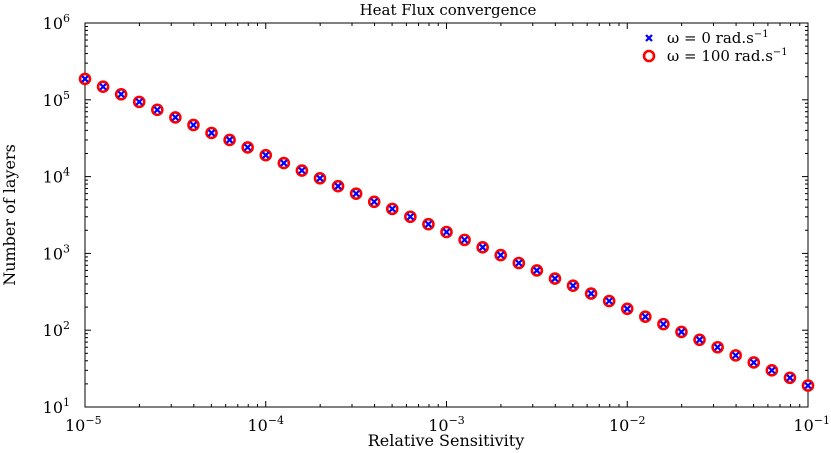  What do you see at coordinates (811, 424) in the screenshot?
I see `x-tick-label: 10⁻¹` at bounding box center [811, 424].